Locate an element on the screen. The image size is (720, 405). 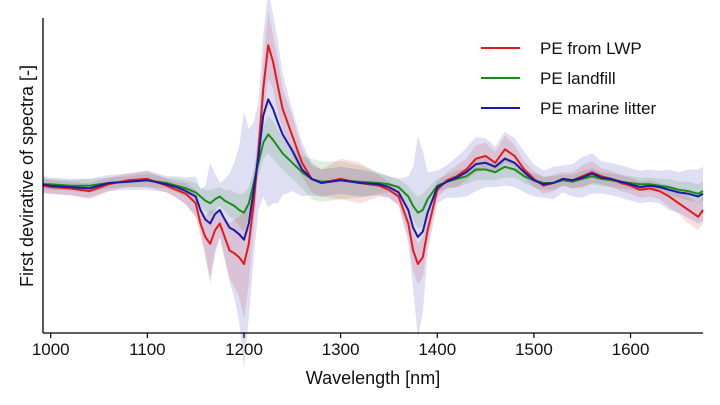
x-tick-label: 1100 is located at coordinates (147, 349).